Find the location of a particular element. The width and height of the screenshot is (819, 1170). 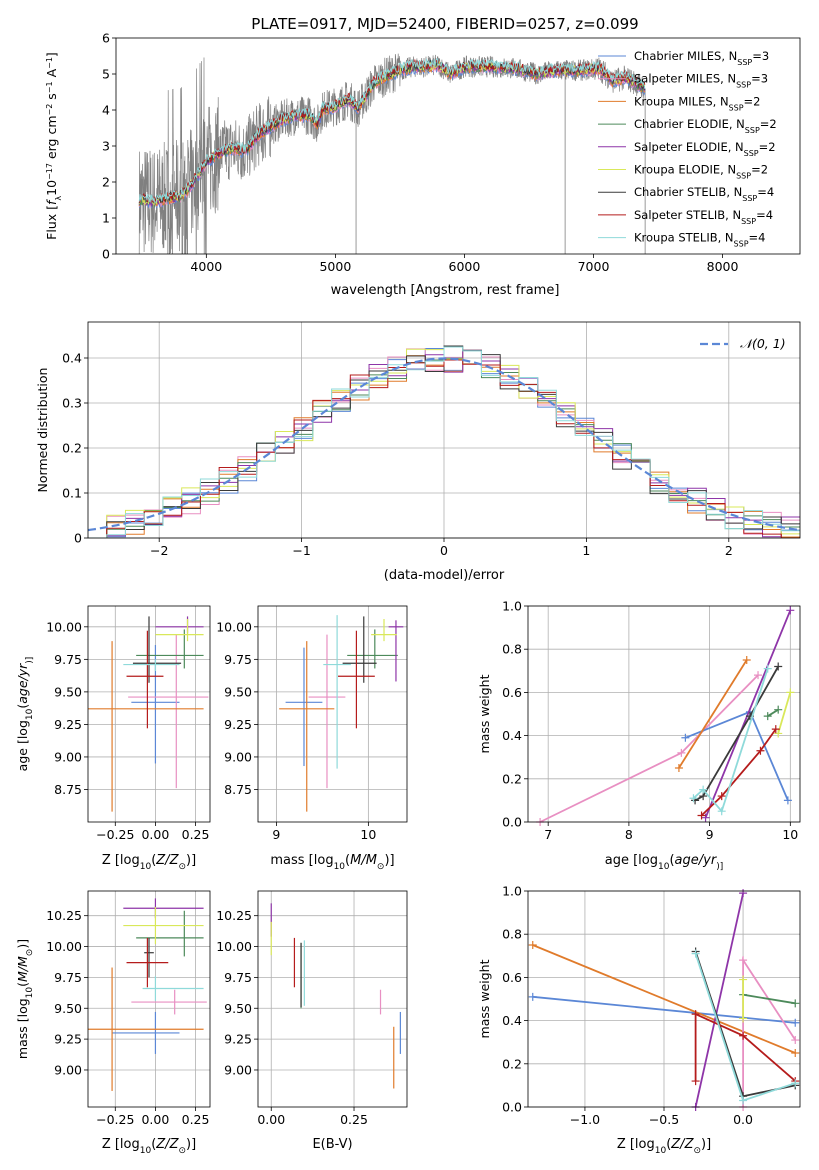

y-axis-label: Normed distribution is located at coordinates (42, 430).